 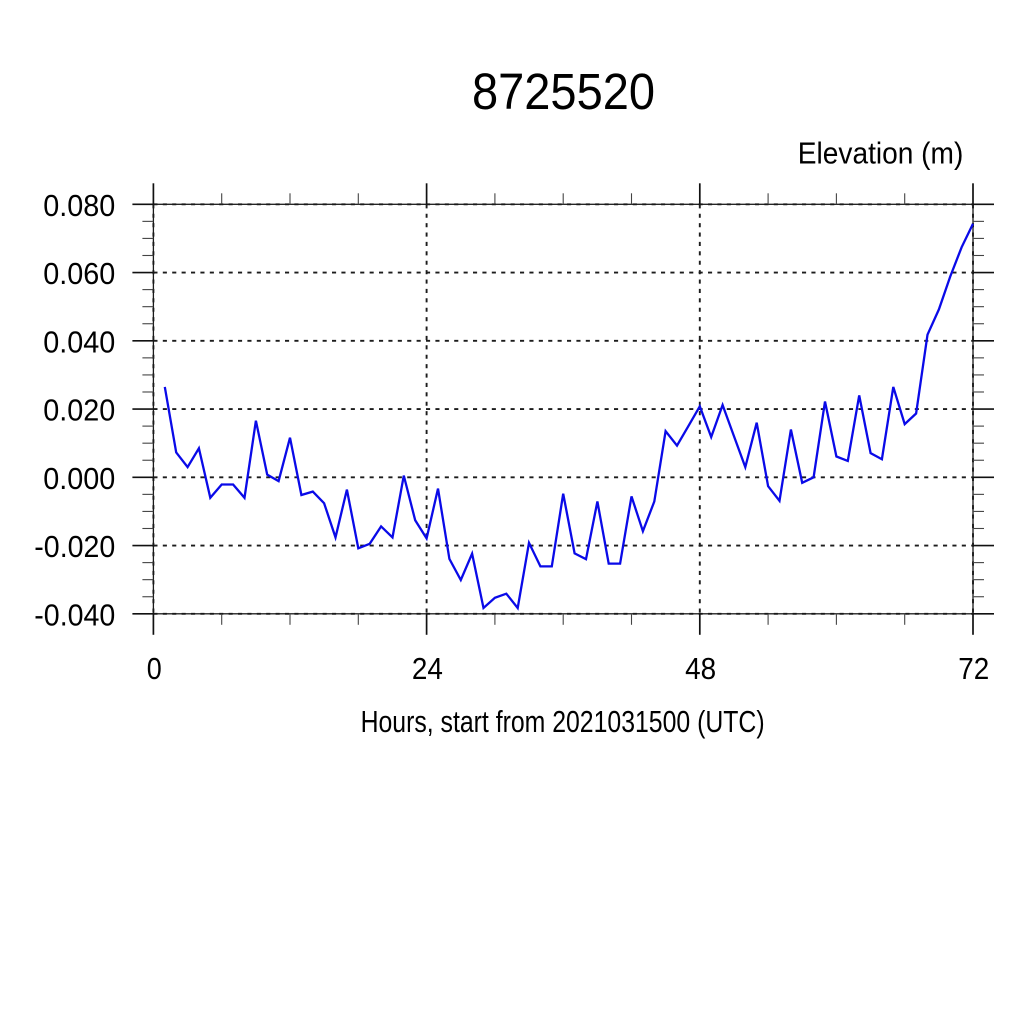 I want to click on svg-text: 0.000, so click(x=79, y=478).